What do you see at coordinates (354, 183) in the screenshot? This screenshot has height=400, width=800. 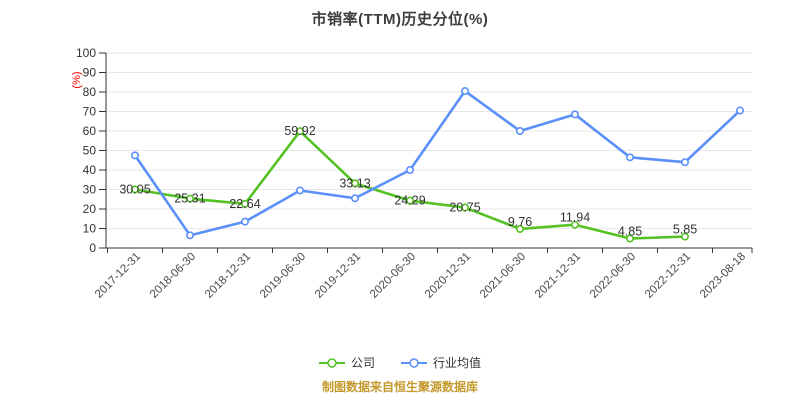 I see `svg-text: 33.13` at bounding box center [354, 183].